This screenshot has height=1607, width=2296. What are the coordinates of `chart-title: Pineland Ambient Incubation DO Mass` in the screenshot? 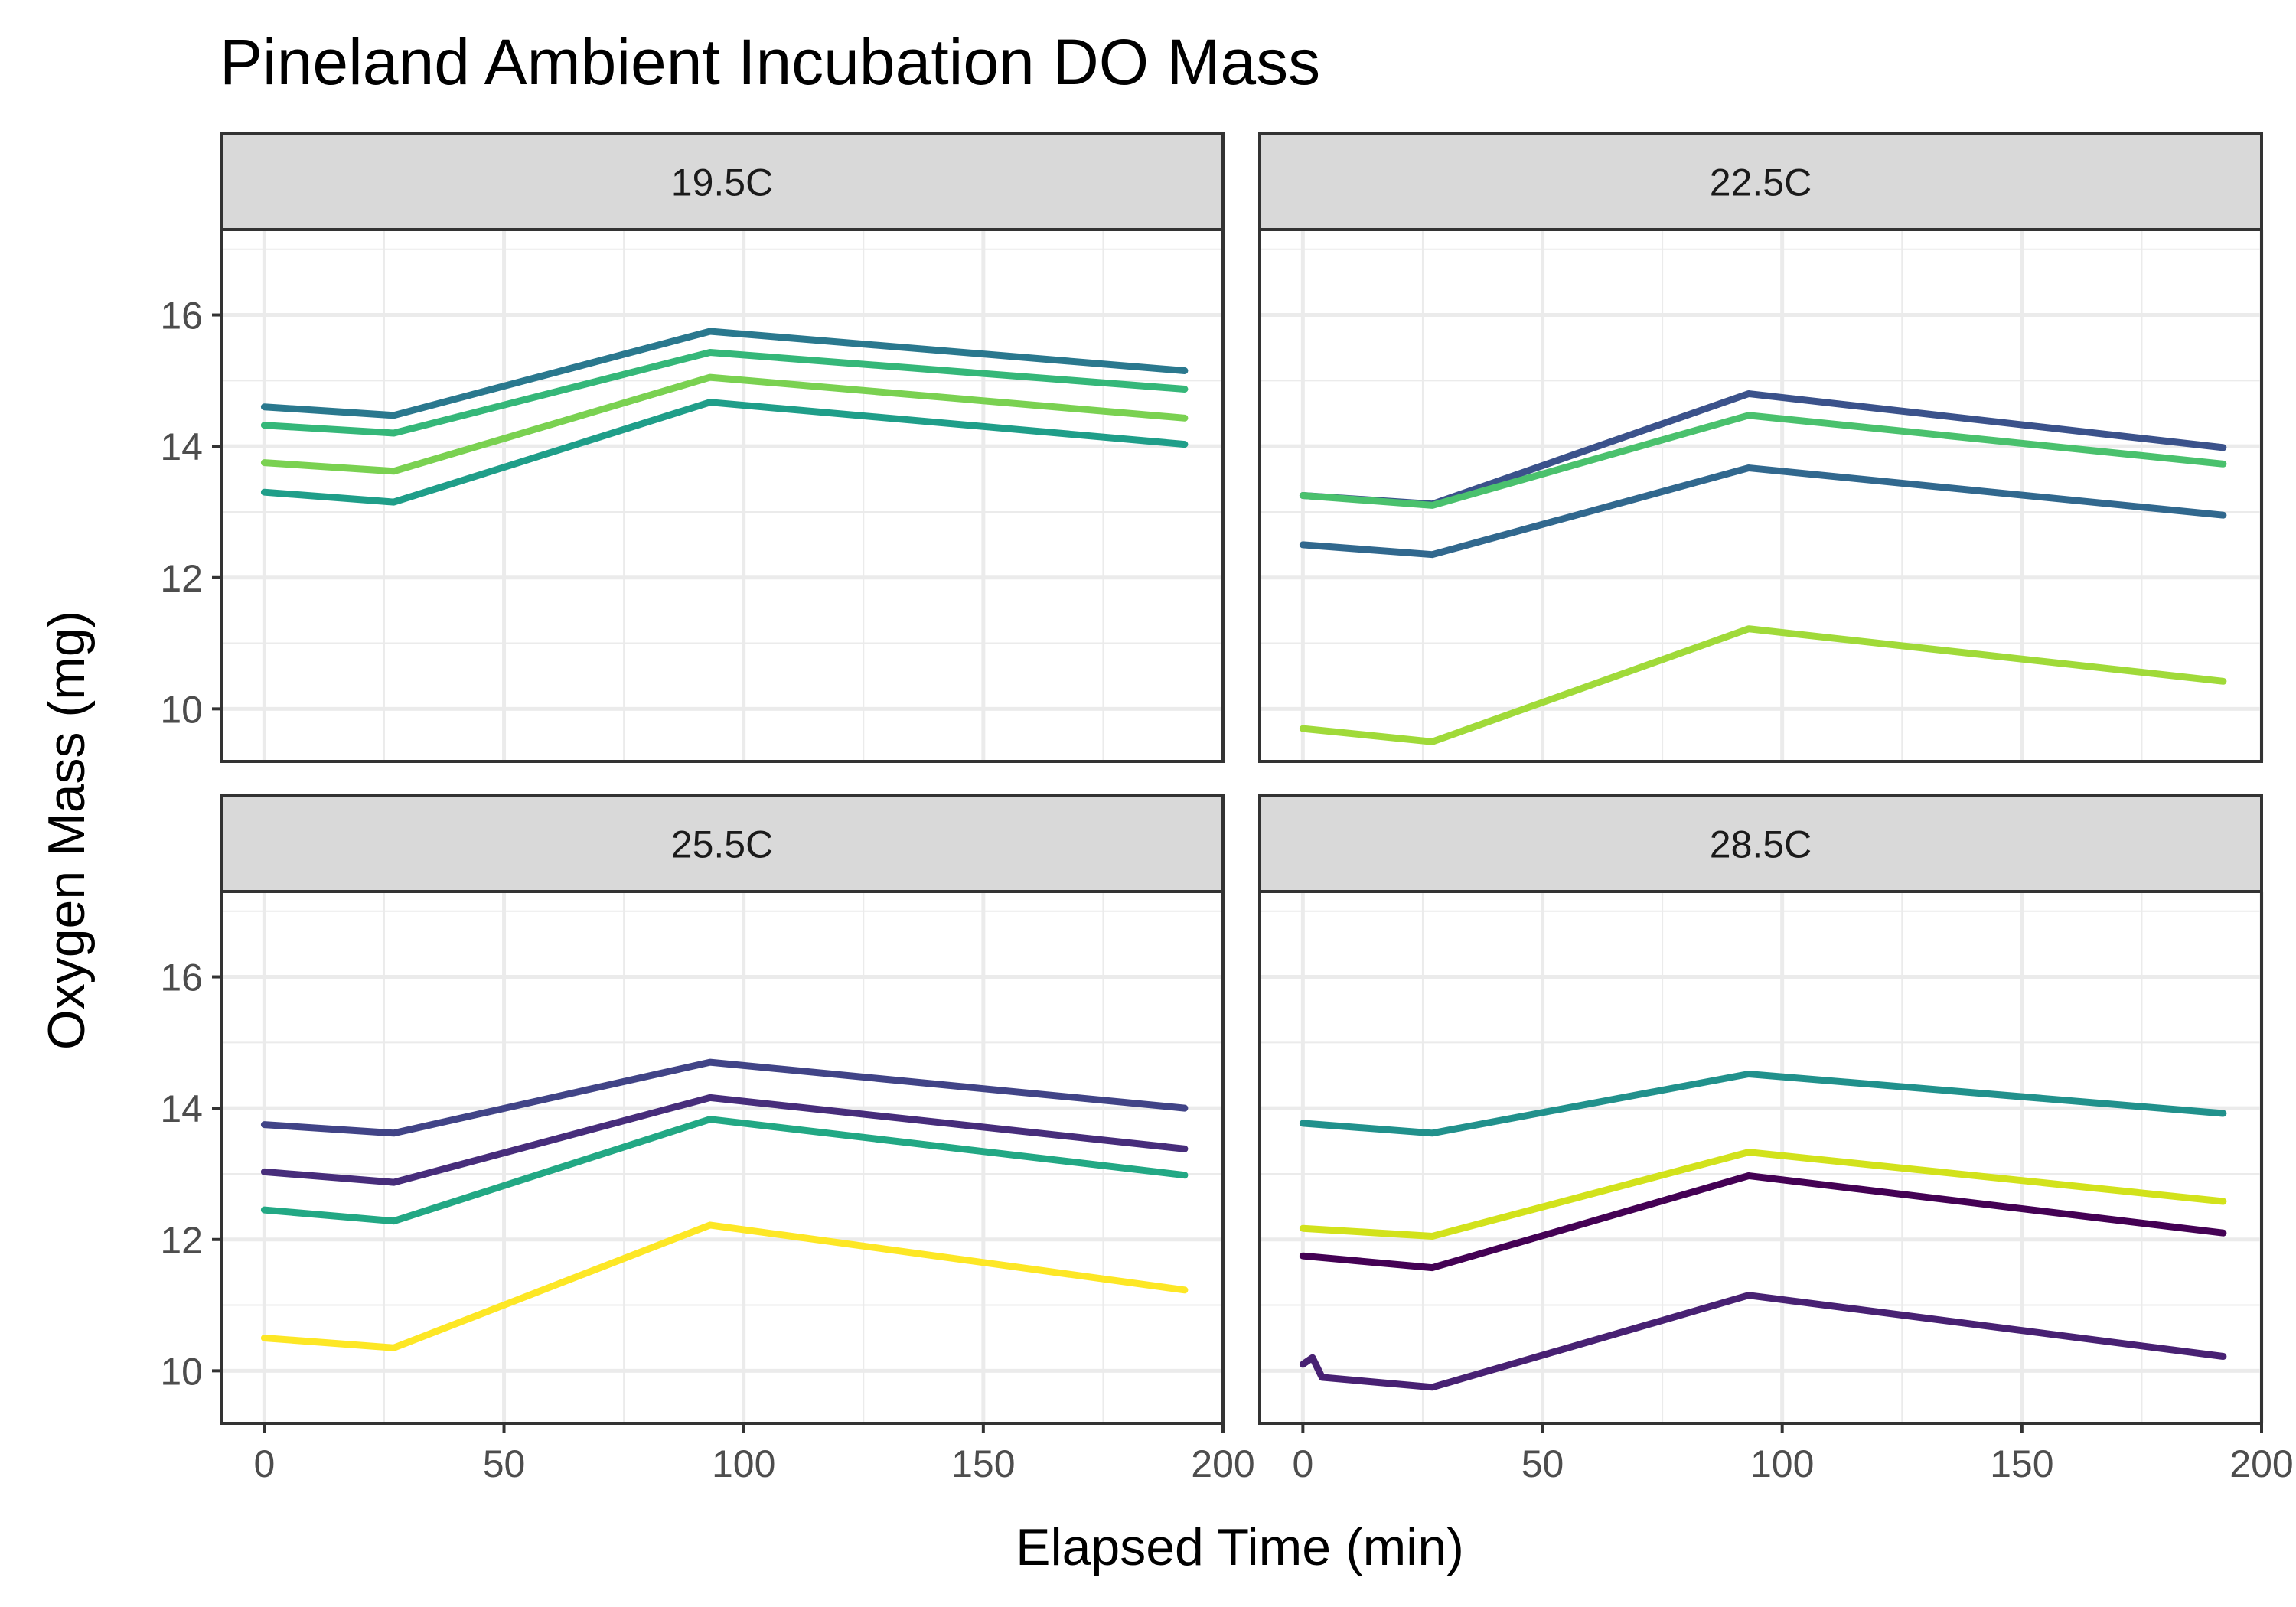 It's located at (770, 62).